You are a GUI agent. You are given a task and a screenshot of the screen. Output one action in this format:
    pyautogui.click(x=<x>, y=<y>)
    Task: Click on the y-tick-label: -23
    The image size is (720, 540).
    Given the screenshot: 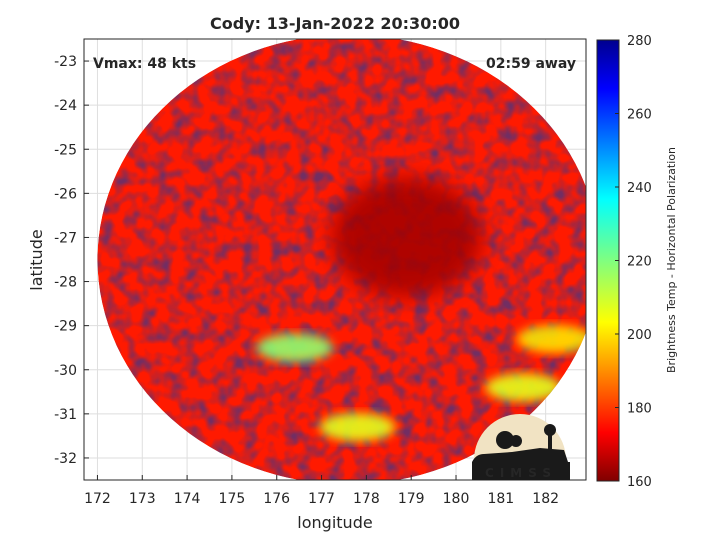 What is the action you would take?
    pyautogui.click(x=65, y=62)
    